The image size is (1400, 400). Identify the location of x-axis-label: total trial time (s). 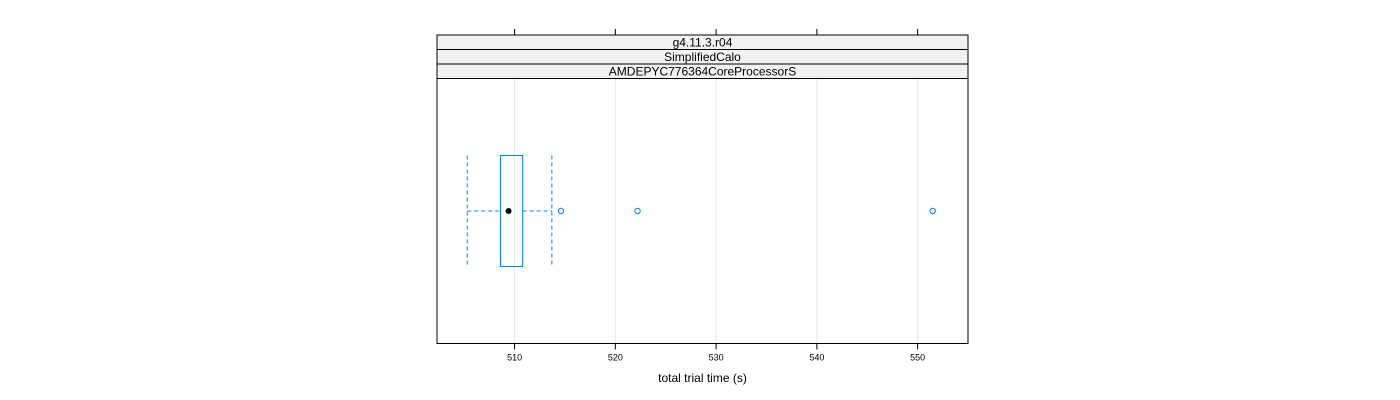
(702, 378).